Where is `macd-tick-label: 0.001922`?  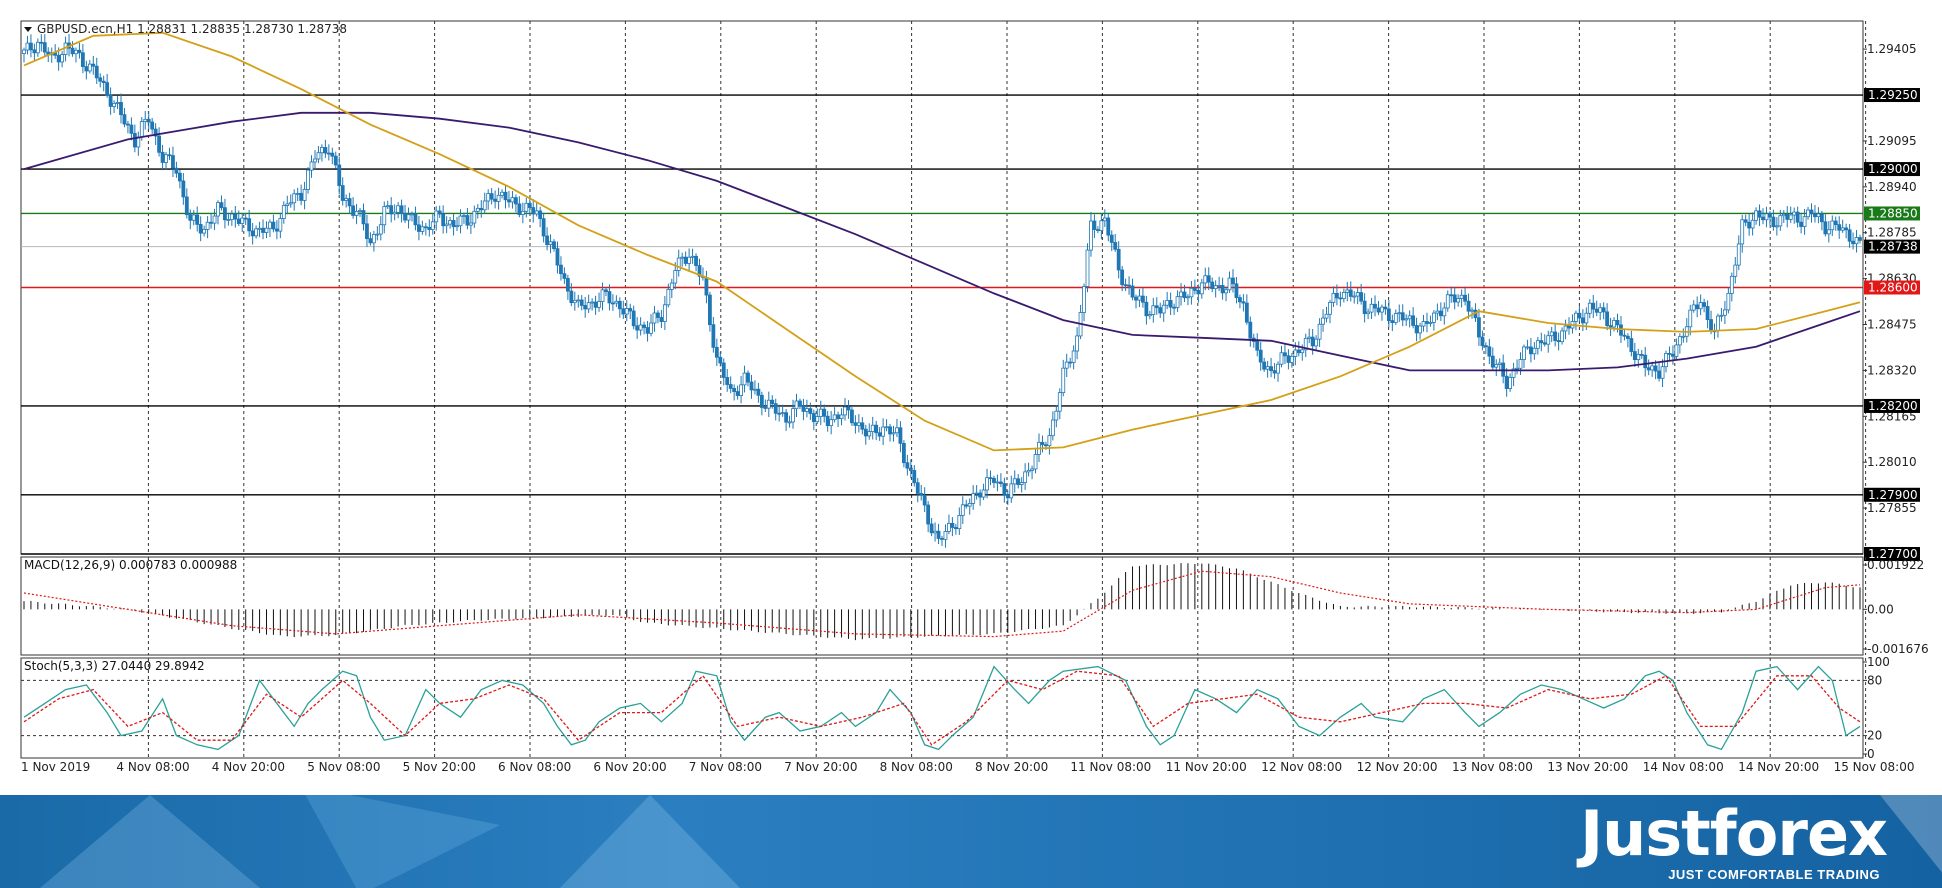 macd-tick-label: 0.001922 is located at coordinates (1895, 565).